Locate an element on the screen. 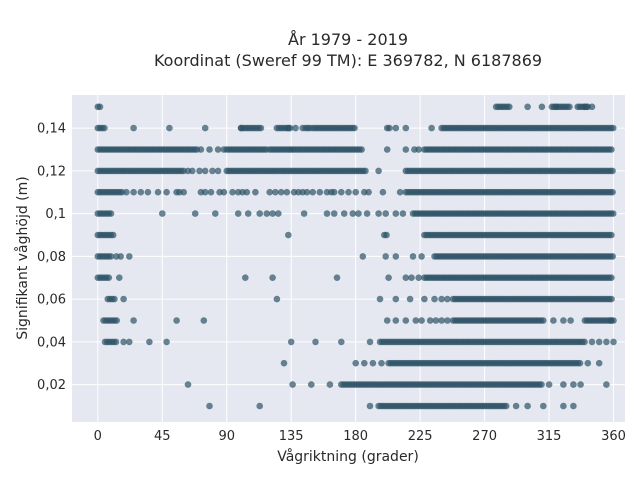 This screenshot has width=640, height=480. x-tick-label: 0 is located at coordinates (98, 436).